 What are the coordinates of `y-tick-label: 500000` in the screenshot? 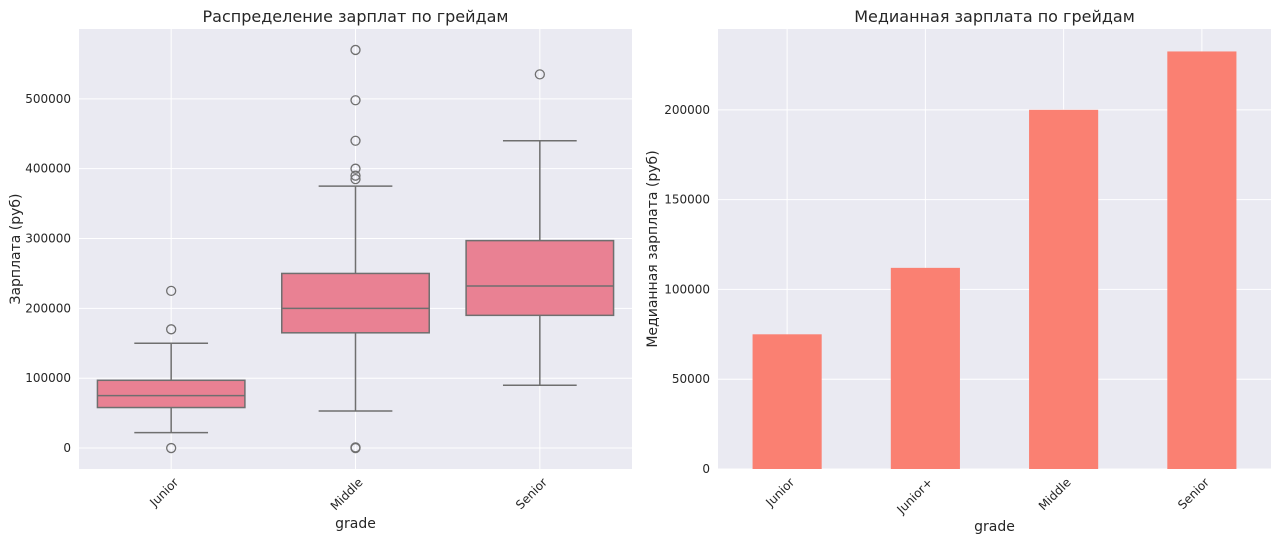 It's located at (48, 99).